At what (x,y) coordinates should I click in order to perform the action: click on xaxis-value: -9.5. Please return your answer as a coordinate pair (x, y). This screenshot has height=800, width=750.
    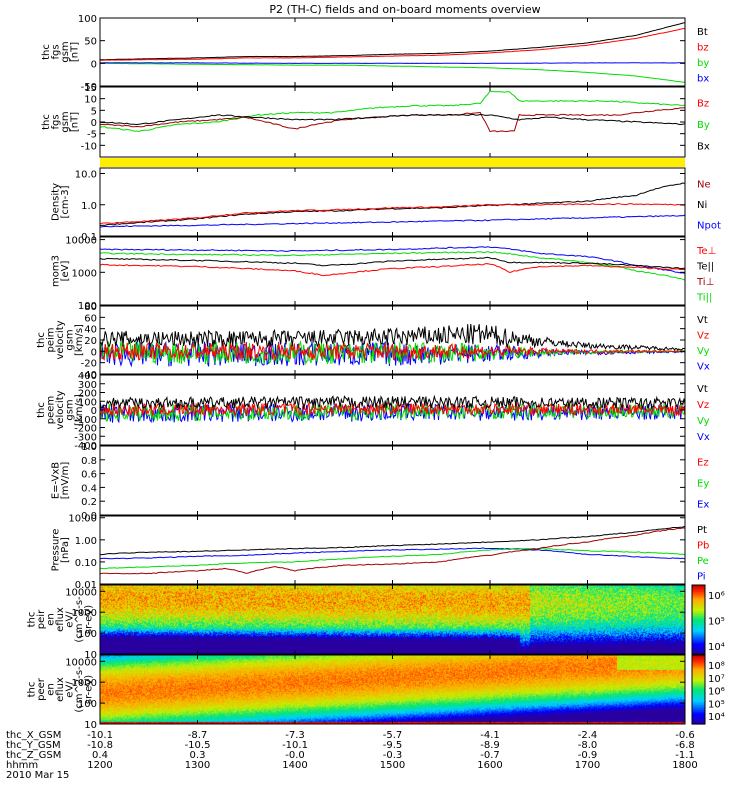
    Looking at the image, I should click on (393, 745).